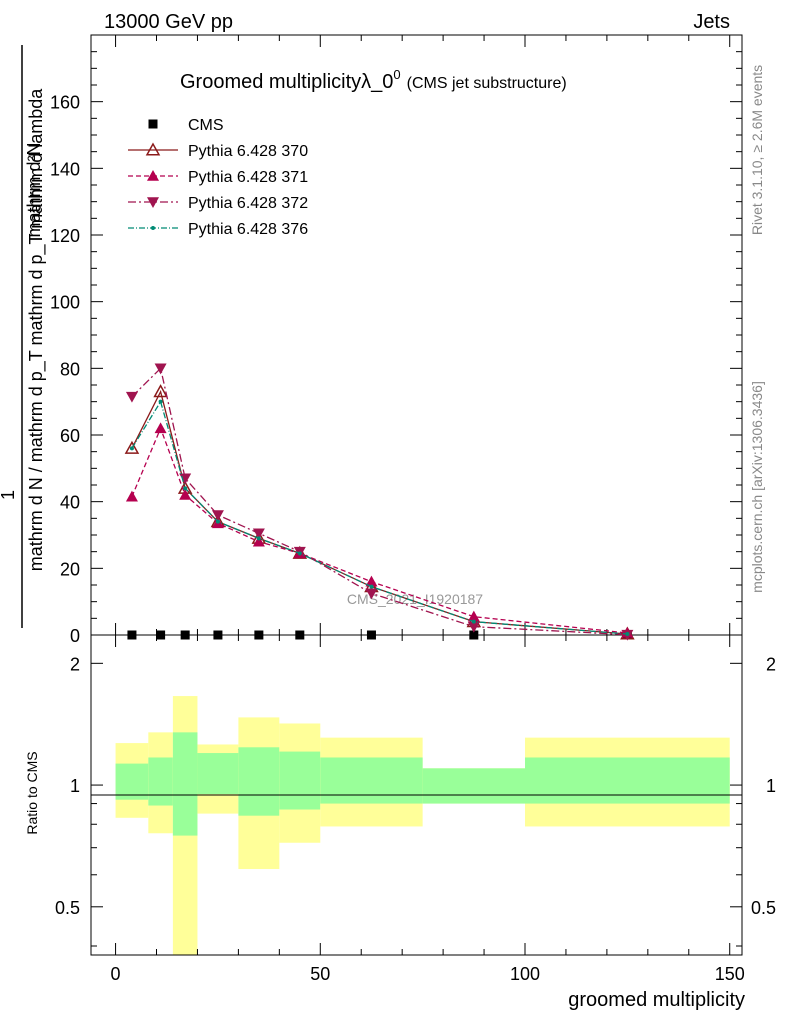 The width and height of the screenshot is (786, 1024). What do you see at coordinates (168, 22) in the screenshot?
I see `header-left: 13000 GeV pp` at bounding box center [168, 22].